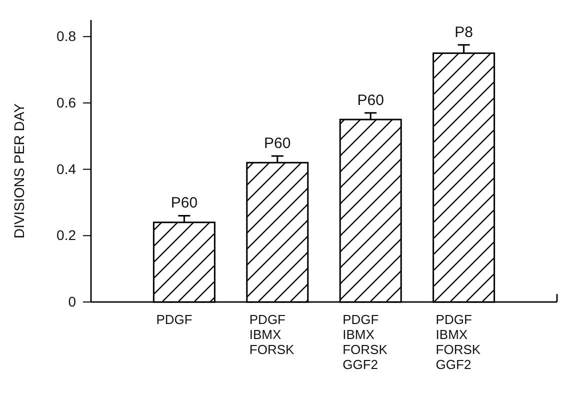 The width and height of the screenshot is (563, 417). I want to click on x-tick-label: PDGF, so click(174, 319).